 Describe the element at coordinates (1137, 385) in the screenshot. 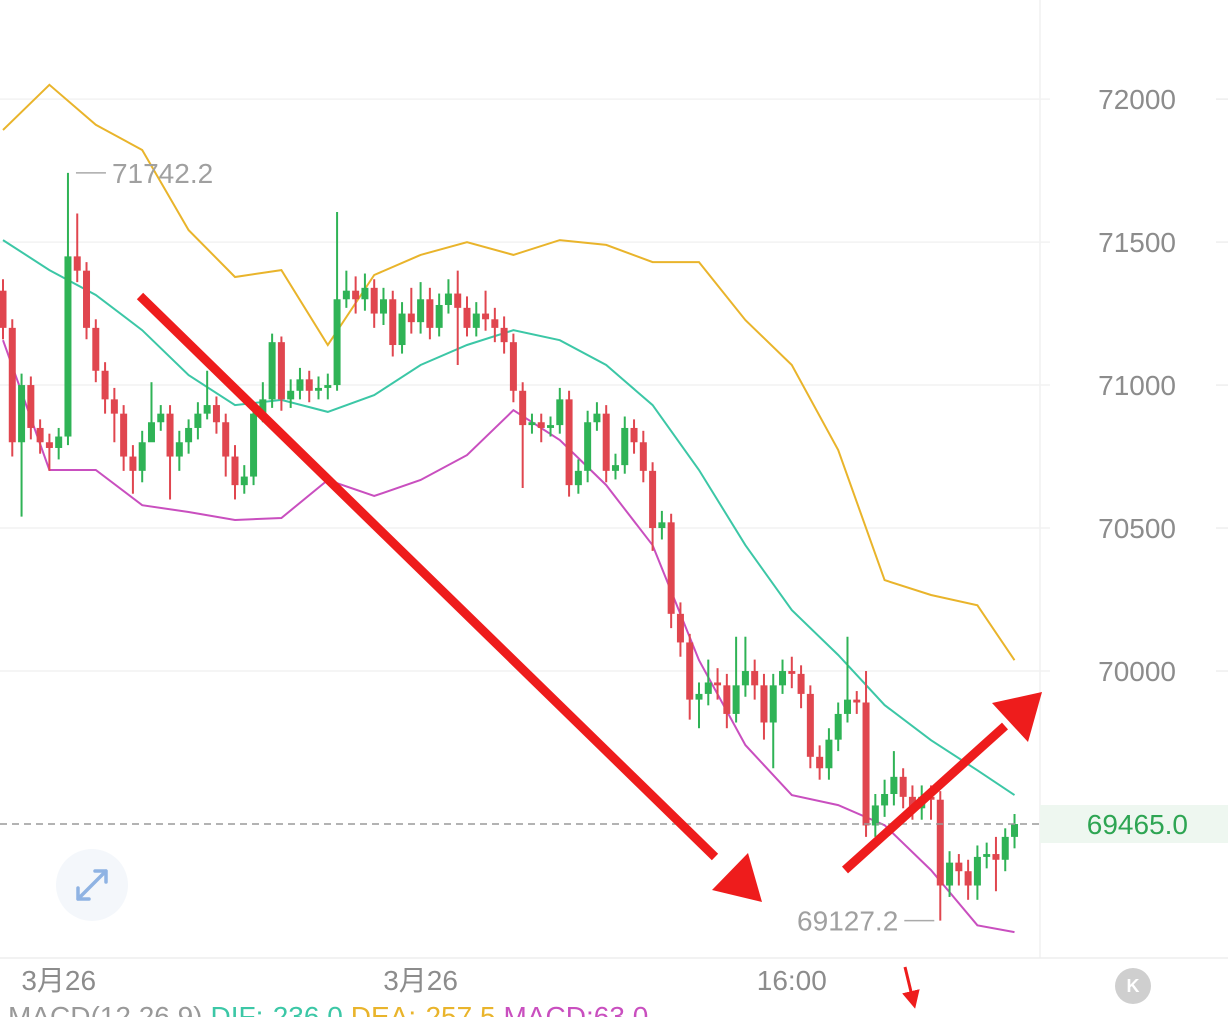

I see `y-tick-label: 71000` at that location.